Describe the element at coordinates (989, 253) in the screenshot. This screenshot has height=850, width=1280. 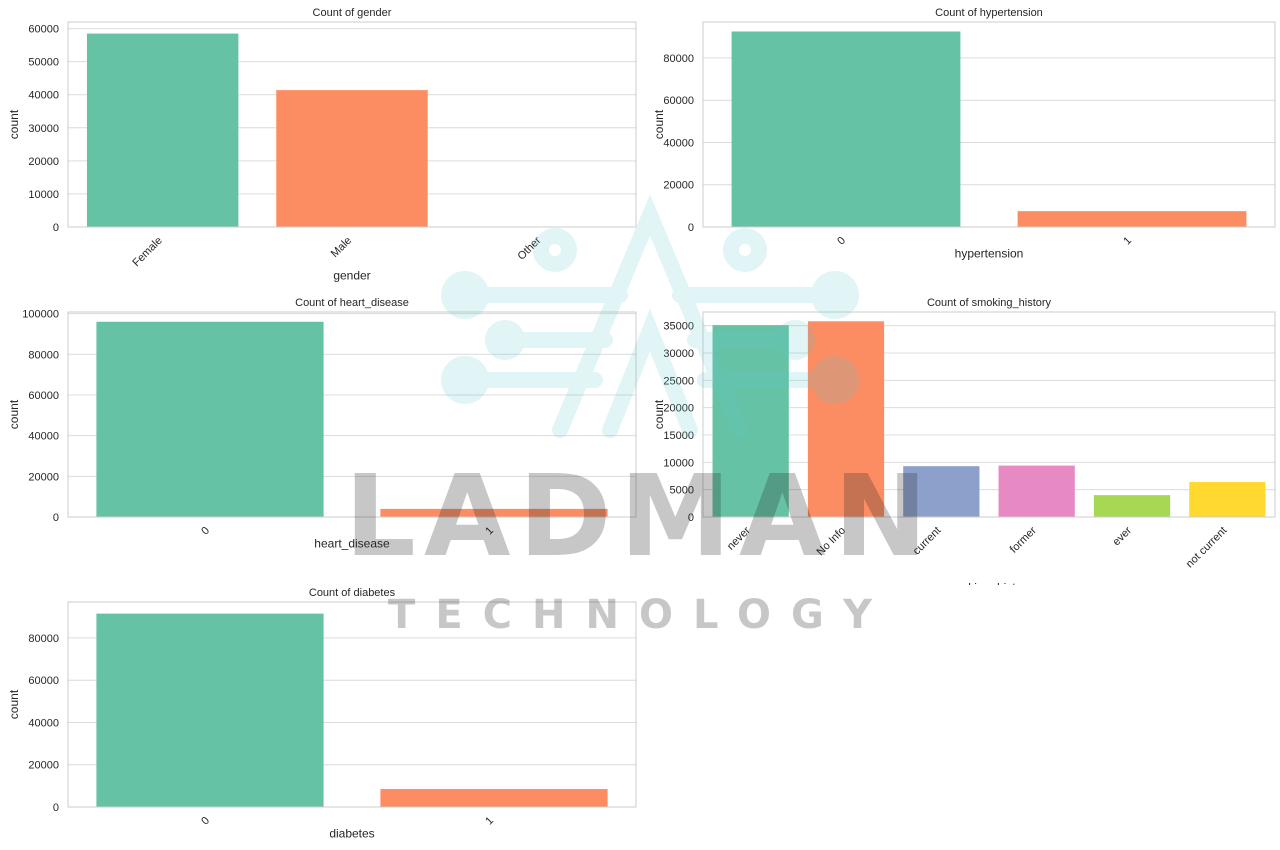
I see `x-axis-label: hypertension` at that location.